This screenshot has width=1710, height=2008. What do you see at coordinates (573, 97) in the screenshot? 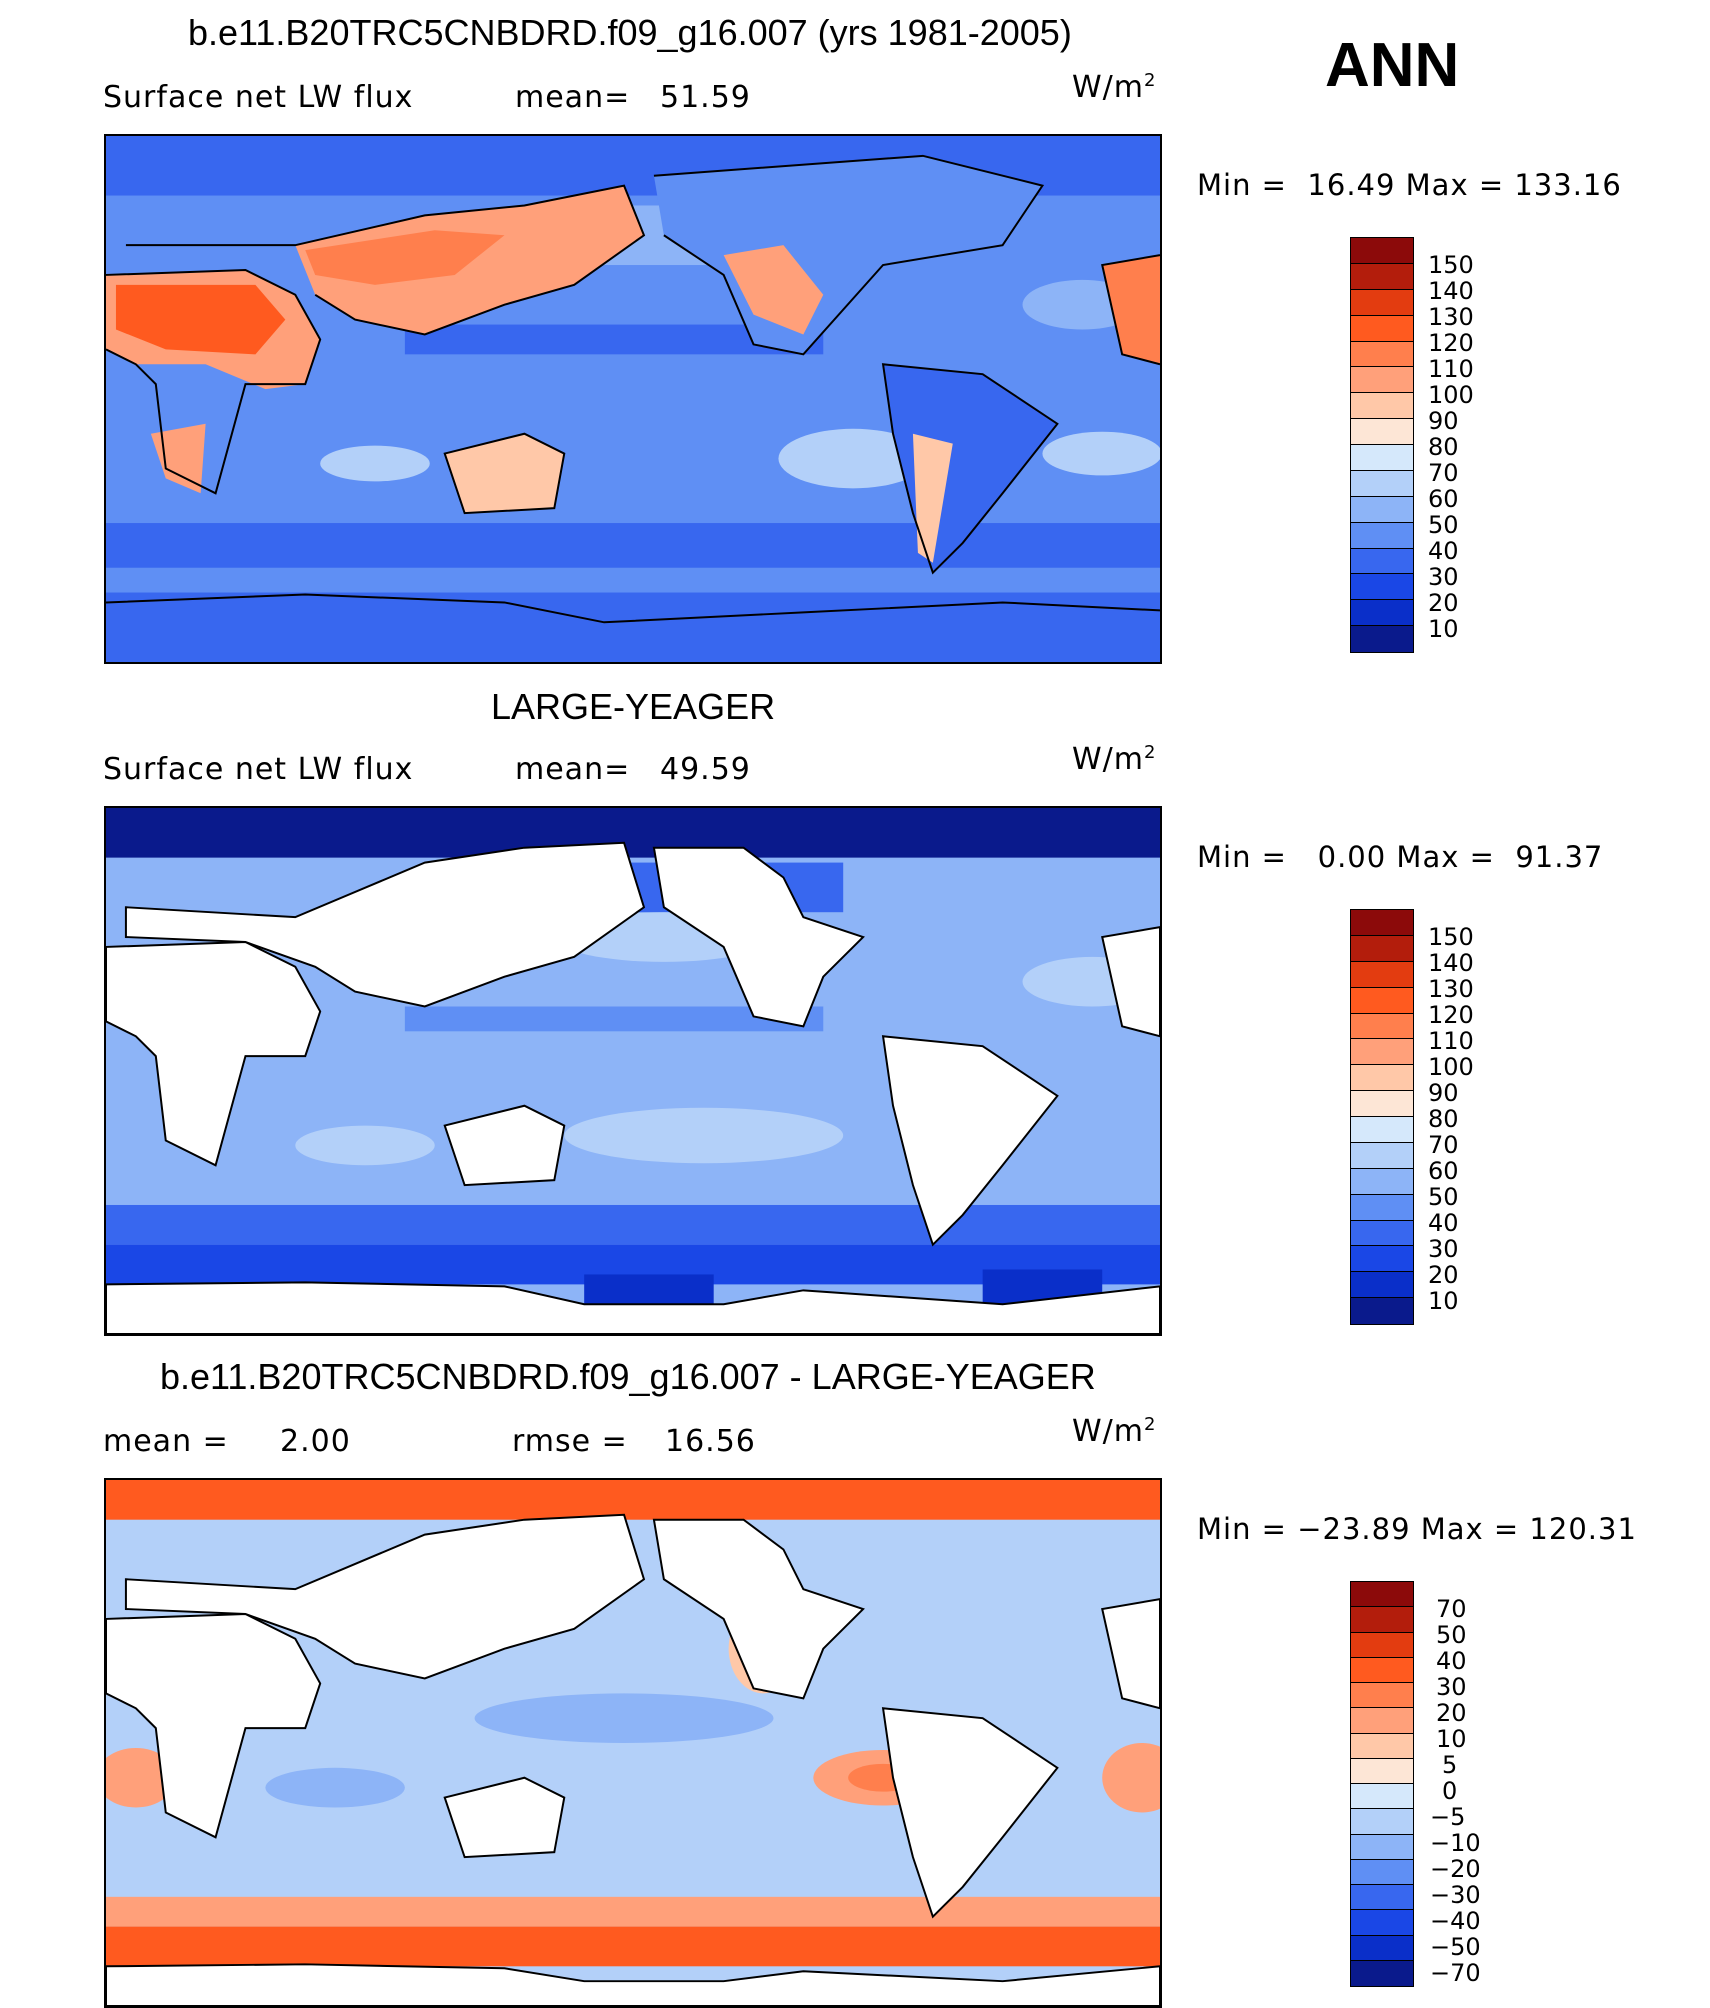
I see `panel1-mean-label: mean=` at bounding box center [573, 97].